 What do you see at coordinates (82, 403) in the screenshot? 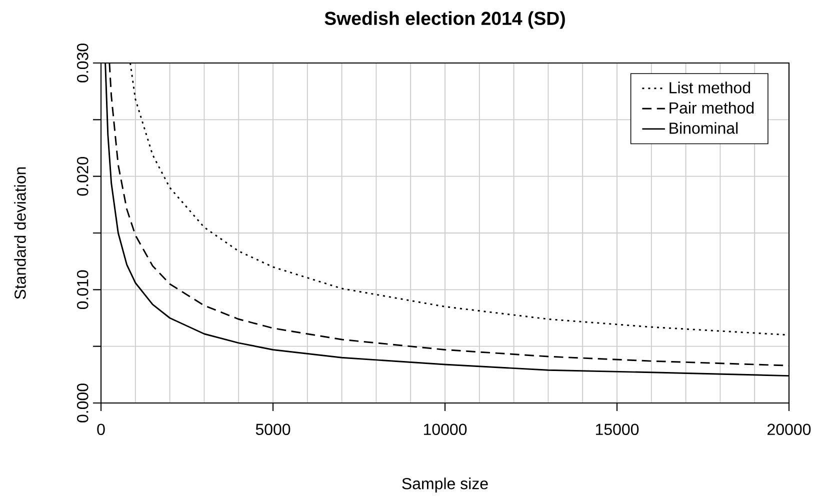
I see `y-tick-label: 0.000` at bounding box center [82, 403].